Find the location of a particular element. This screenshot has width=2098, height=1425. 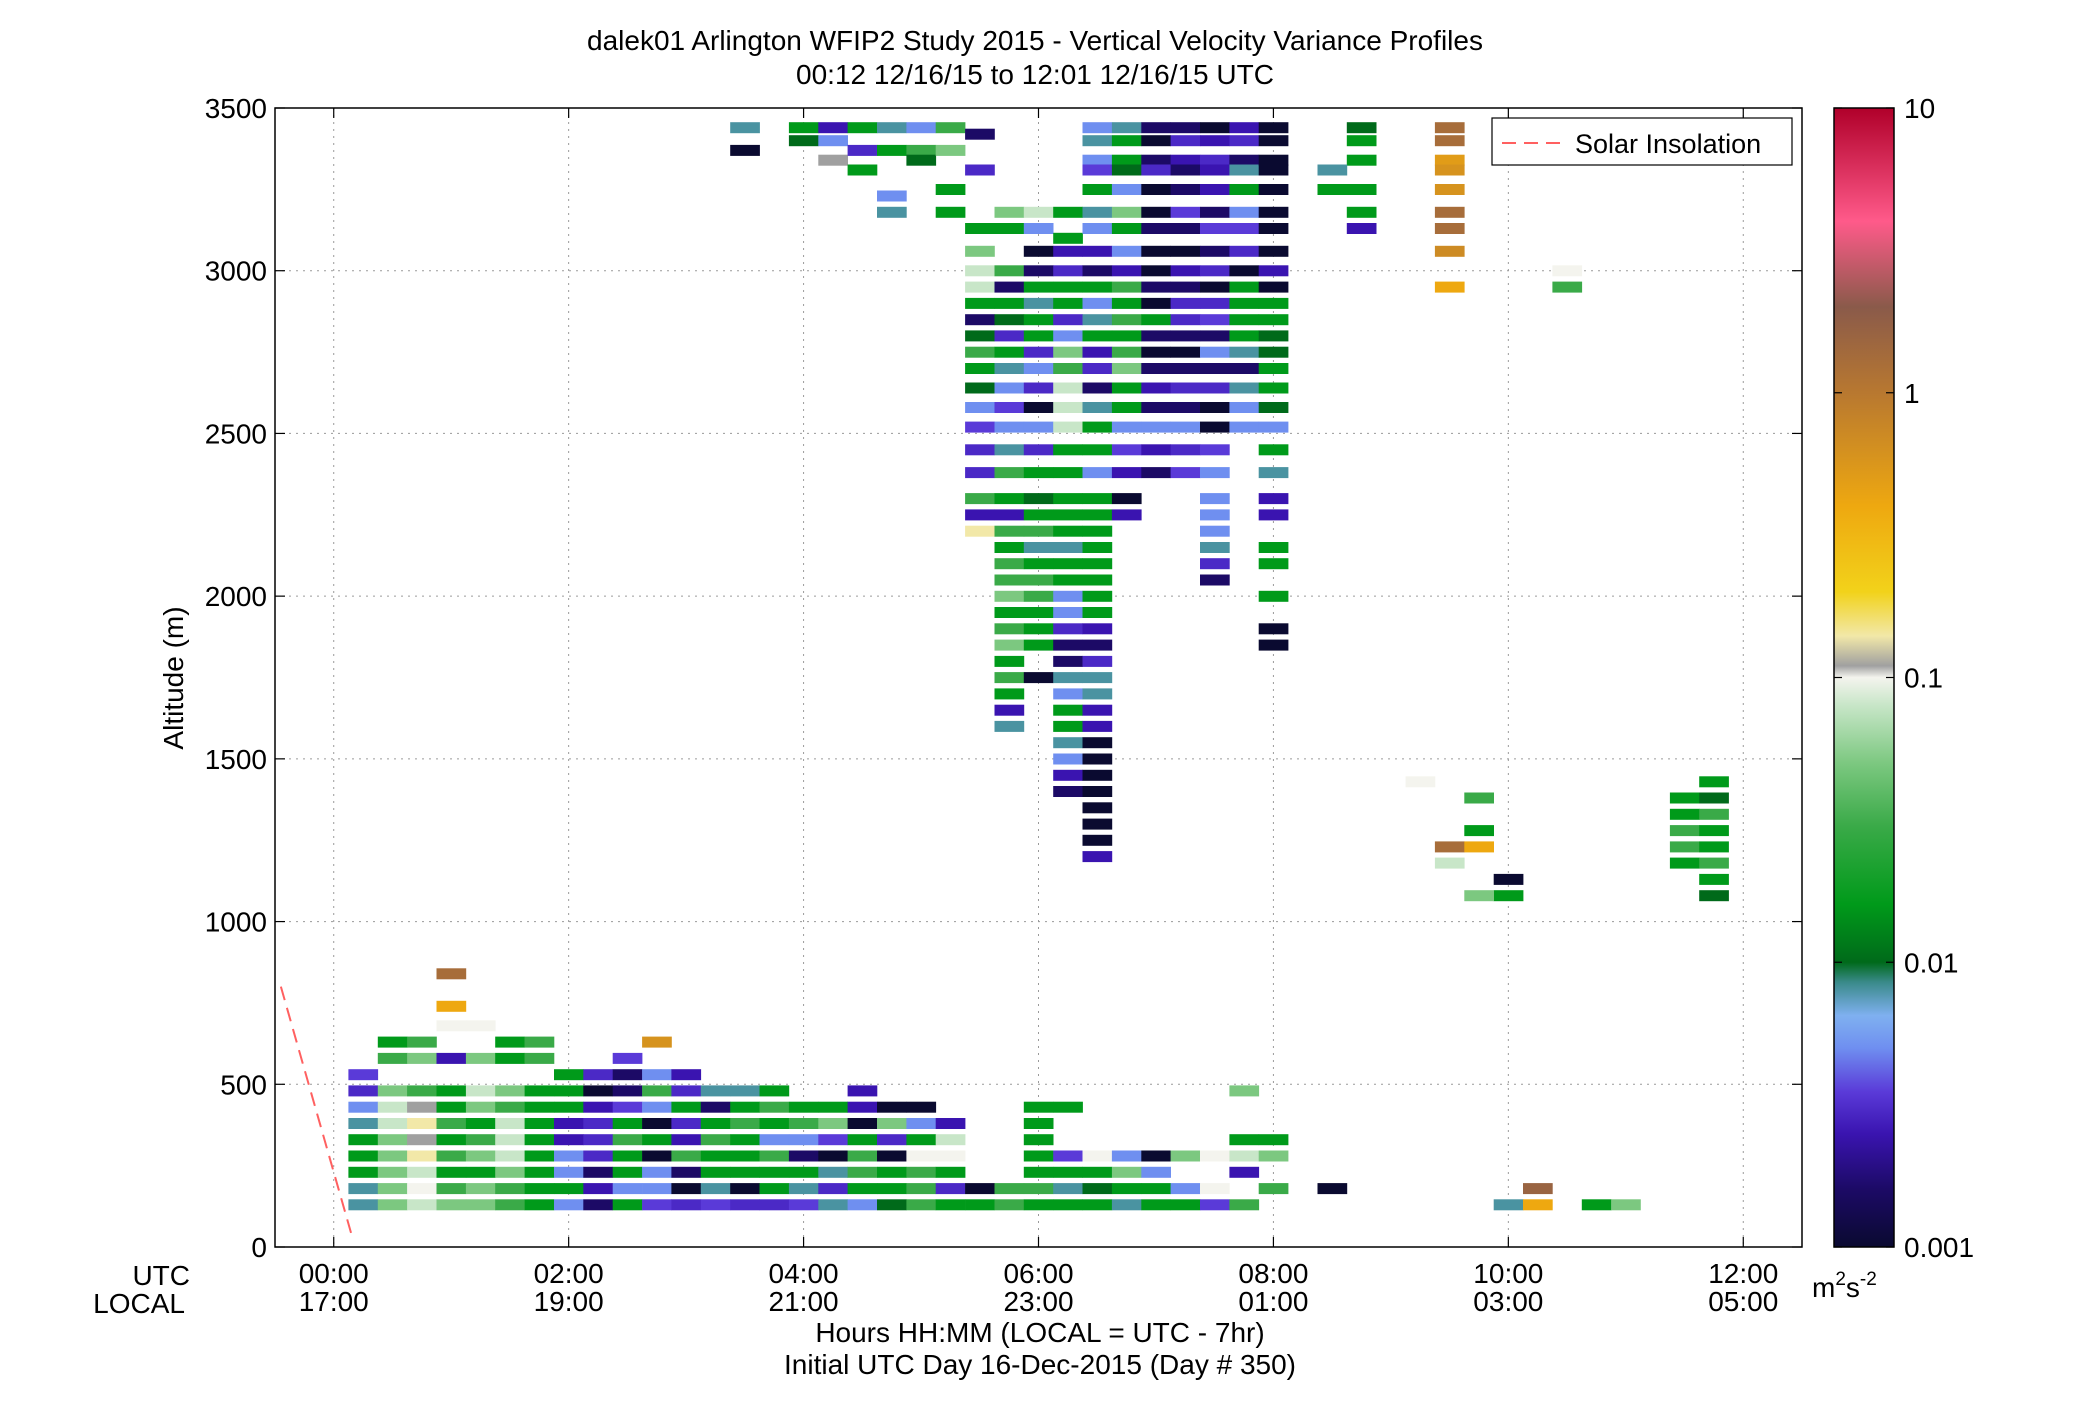

x-tick-label-utc: 08:00 is located at coordinates (1273, 1273).